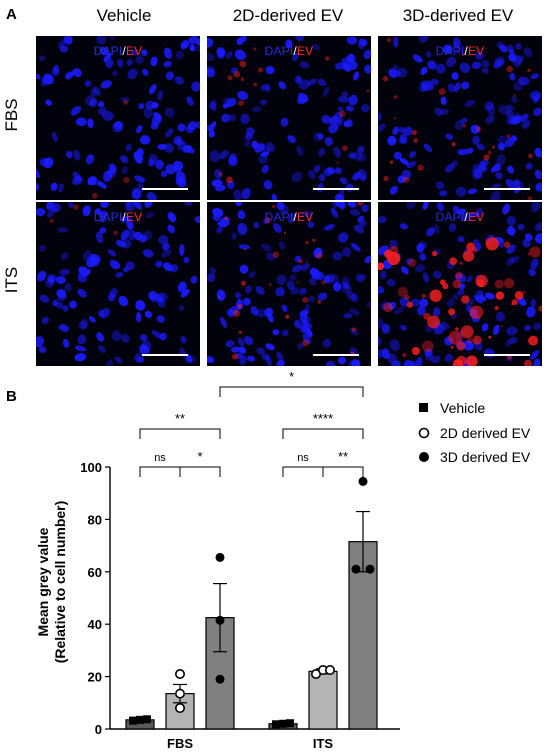 Image resolution: width=550 pixels, height=756 pixels. Describe the element at coordinates (463, 408) in the screenshot. I see `legend-label: Vehicle` at that location.